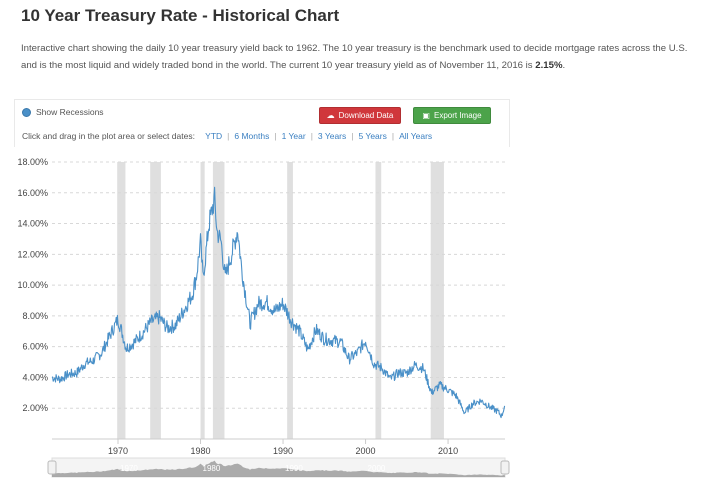 The height and width of the screenshot is (500, 704). Describe the element at coordinates (35, 316) in the screenshot. I see `y-tick-label: 8.00%` at that location.